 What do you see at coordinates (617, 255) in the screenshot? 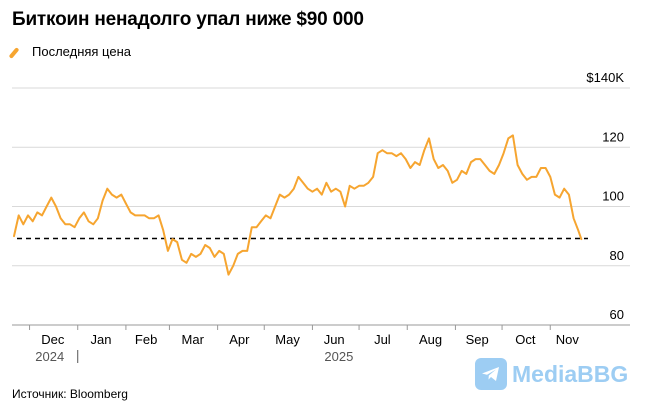
I see `y-tick-label: 80` at bounding box center [617, 255].